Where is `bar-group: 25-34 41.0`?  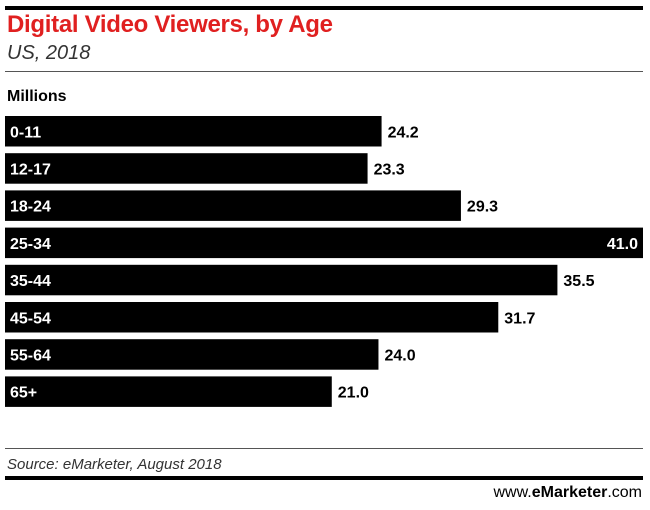
bar-group: 25-34 41.0 is located at coordinates (324, 243).